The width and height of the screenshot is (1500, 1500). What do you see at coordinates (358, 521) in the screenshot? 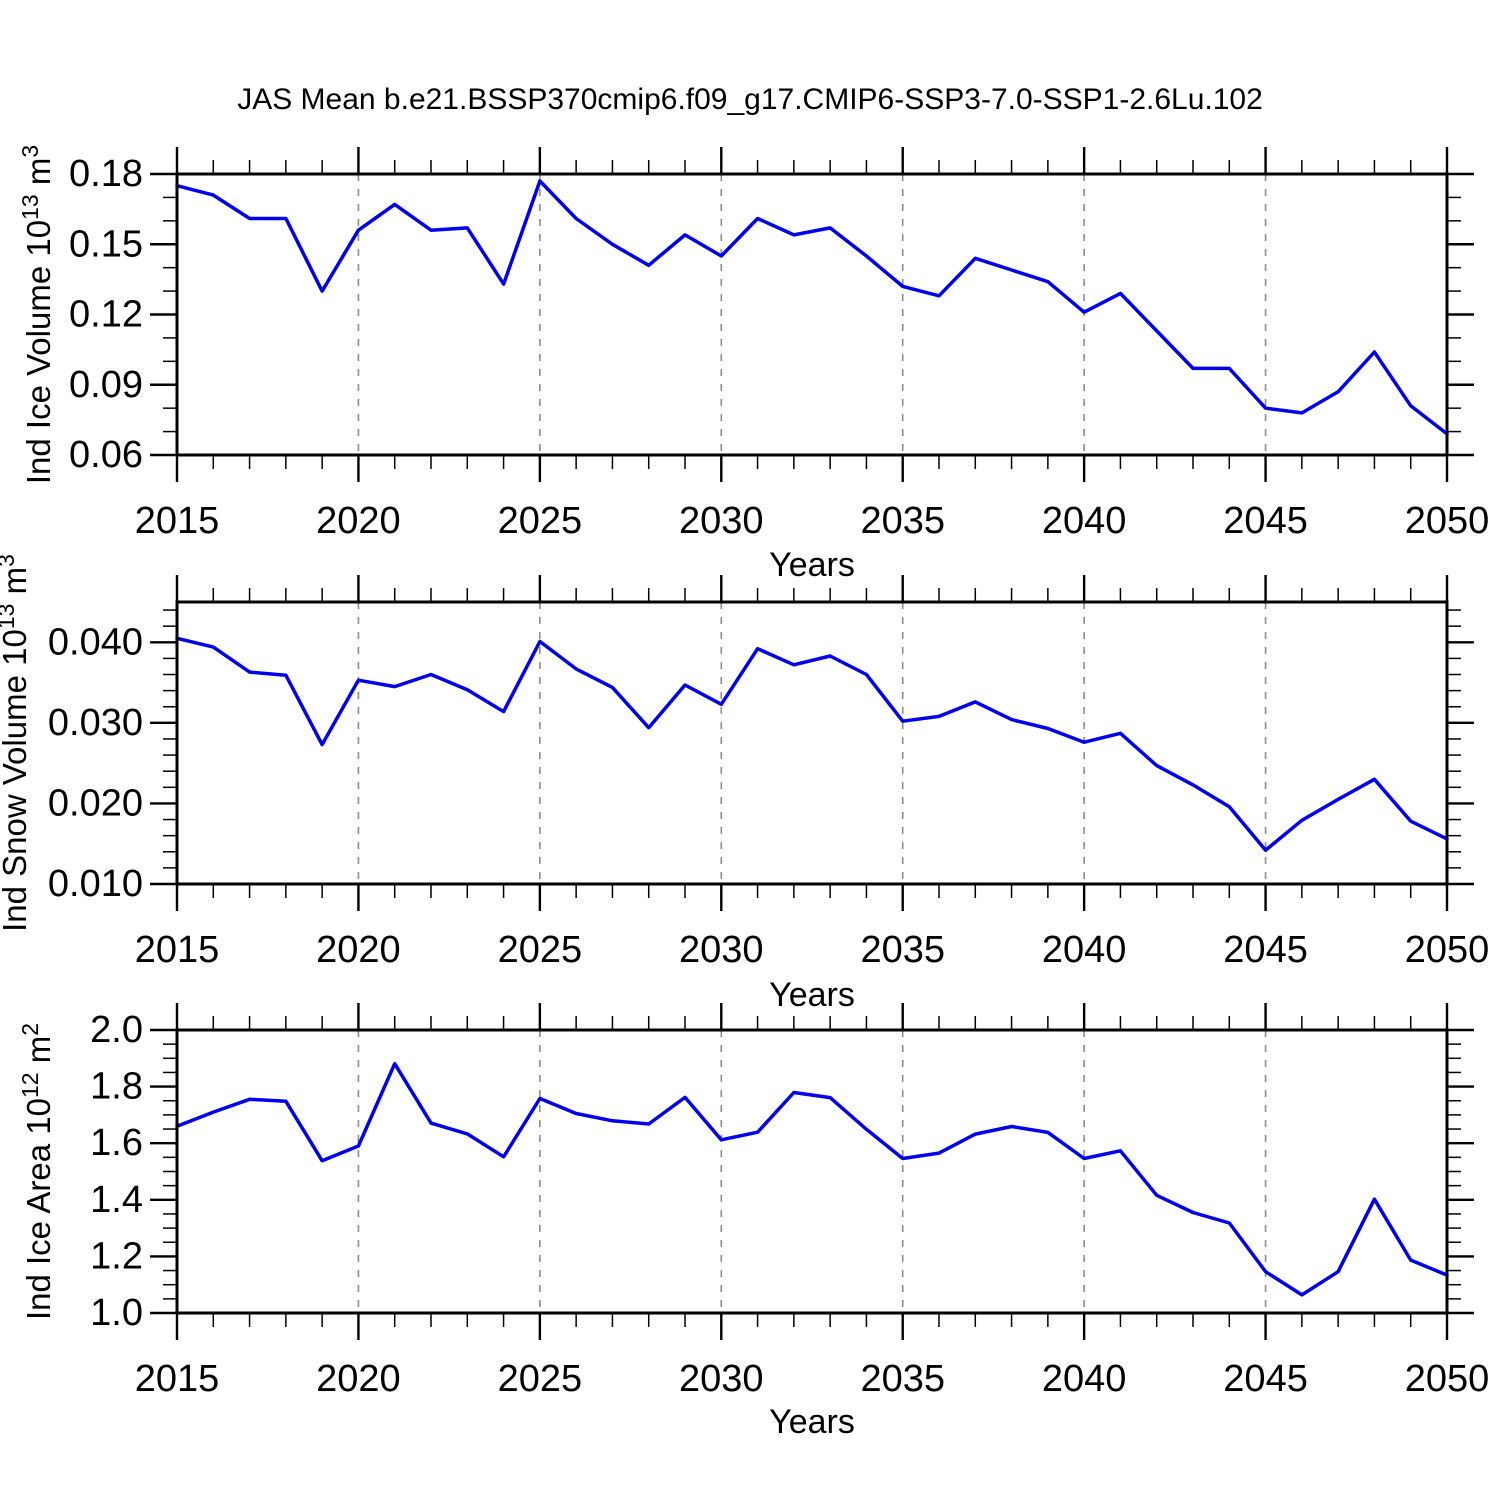
I see `ice-volume-xtick-label: 2020` at bounding box center [358, 521].